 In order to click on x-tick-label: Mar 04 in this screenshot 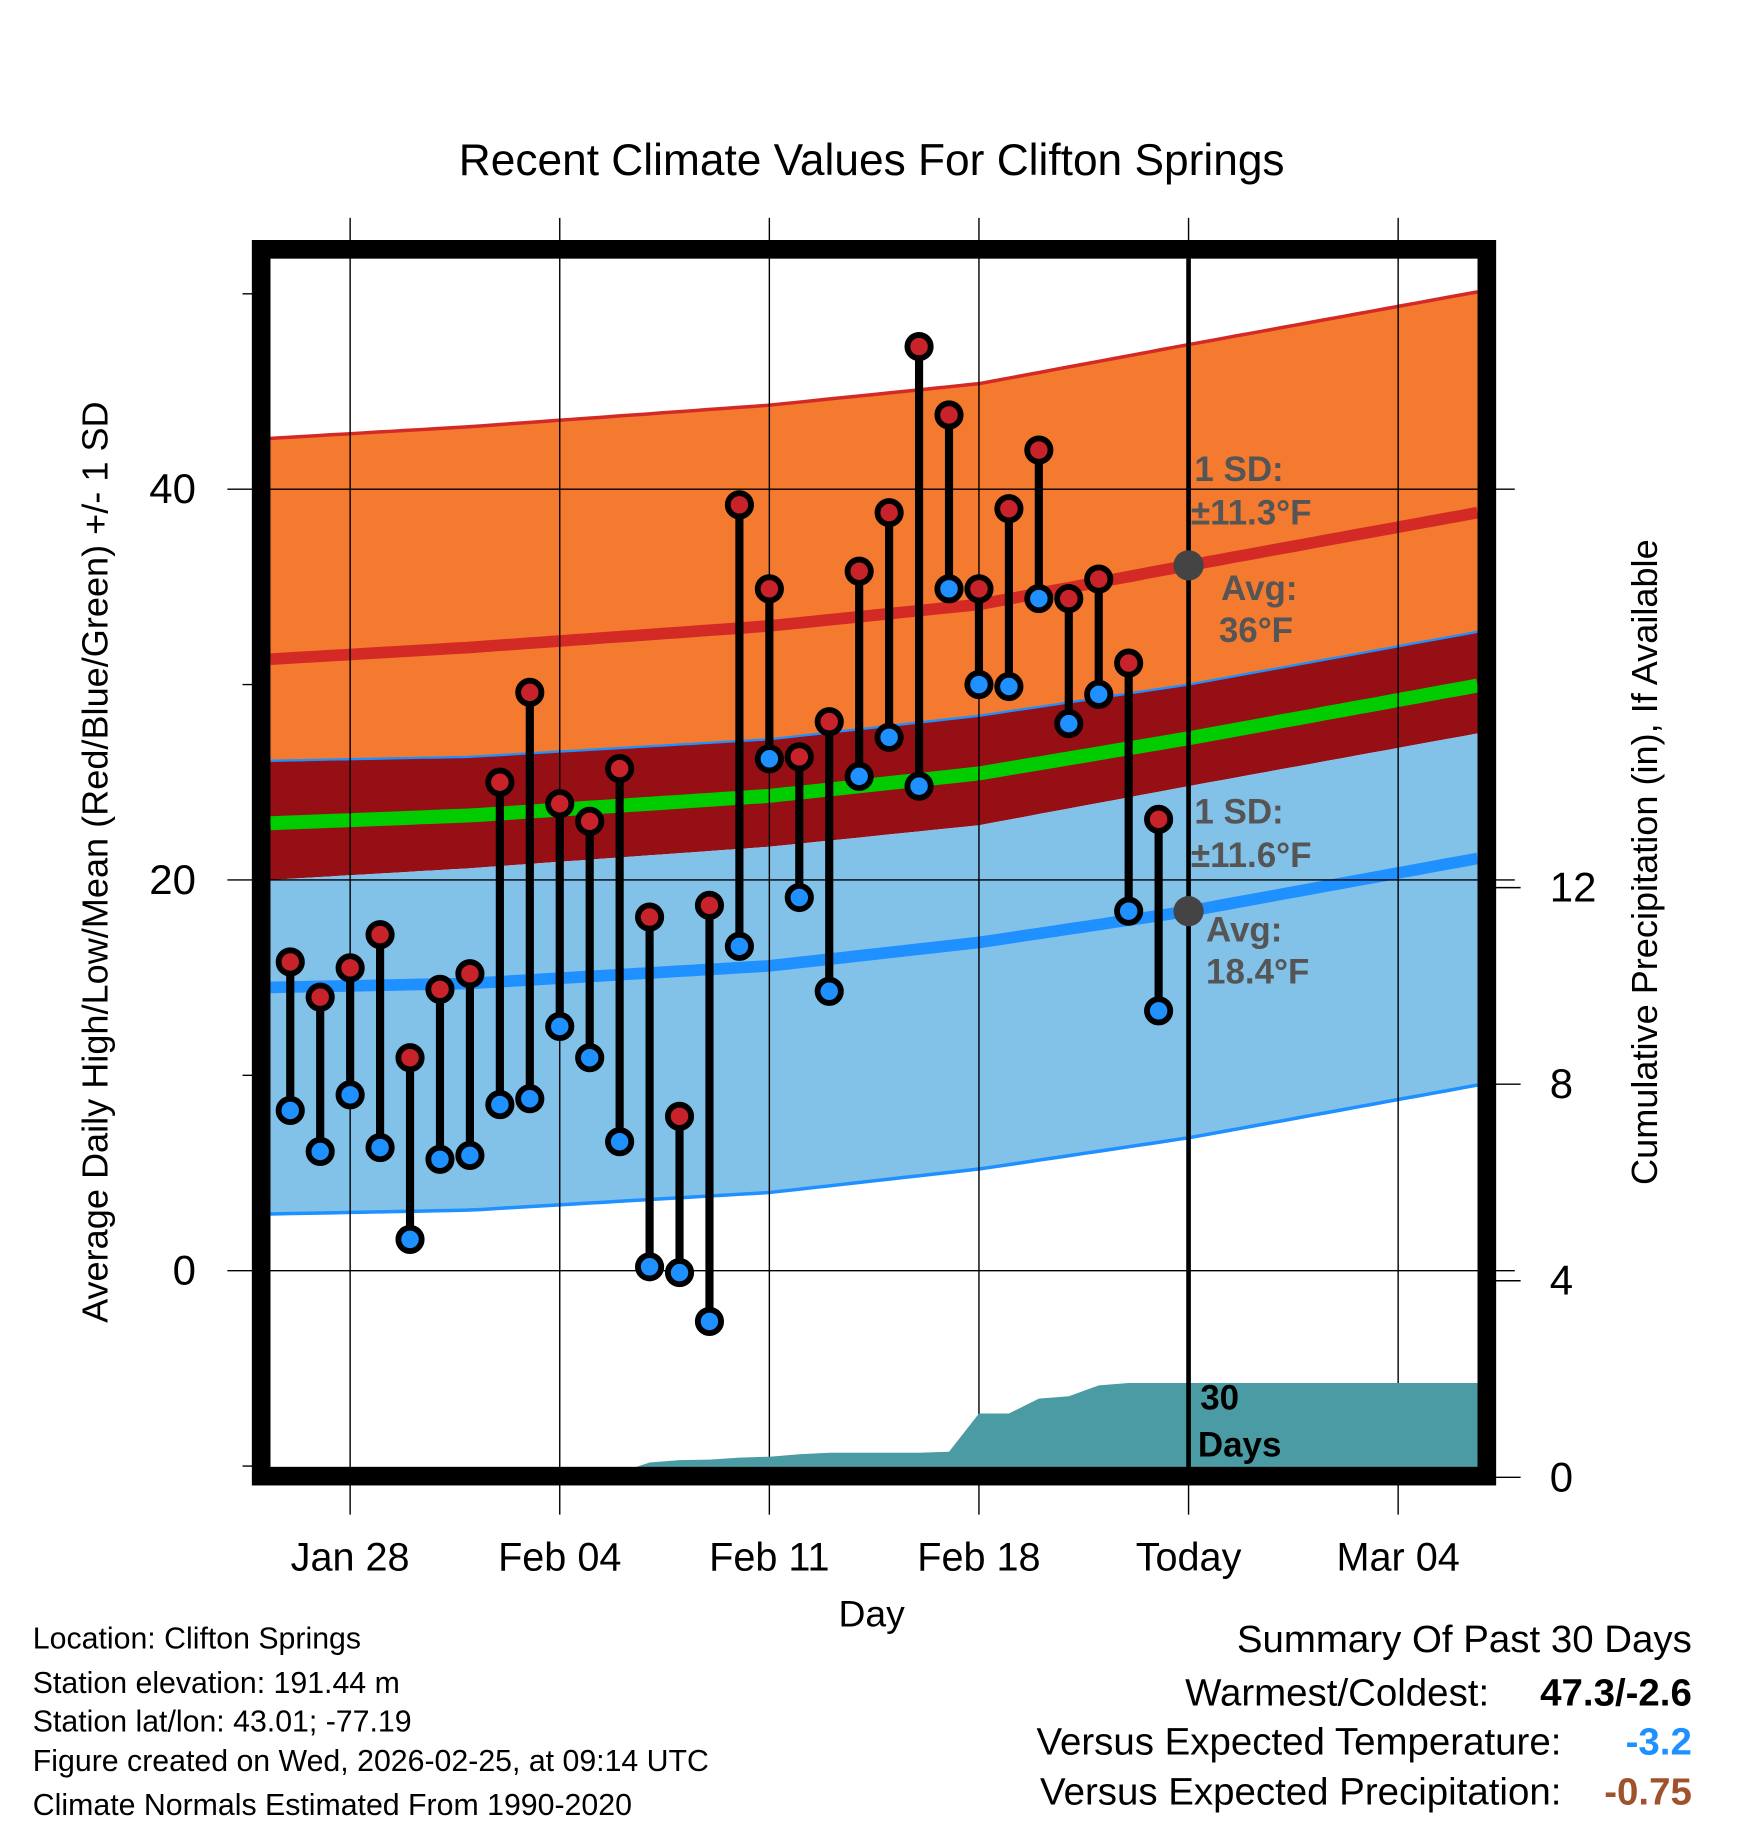, I will do `click(1398, 1558)`.